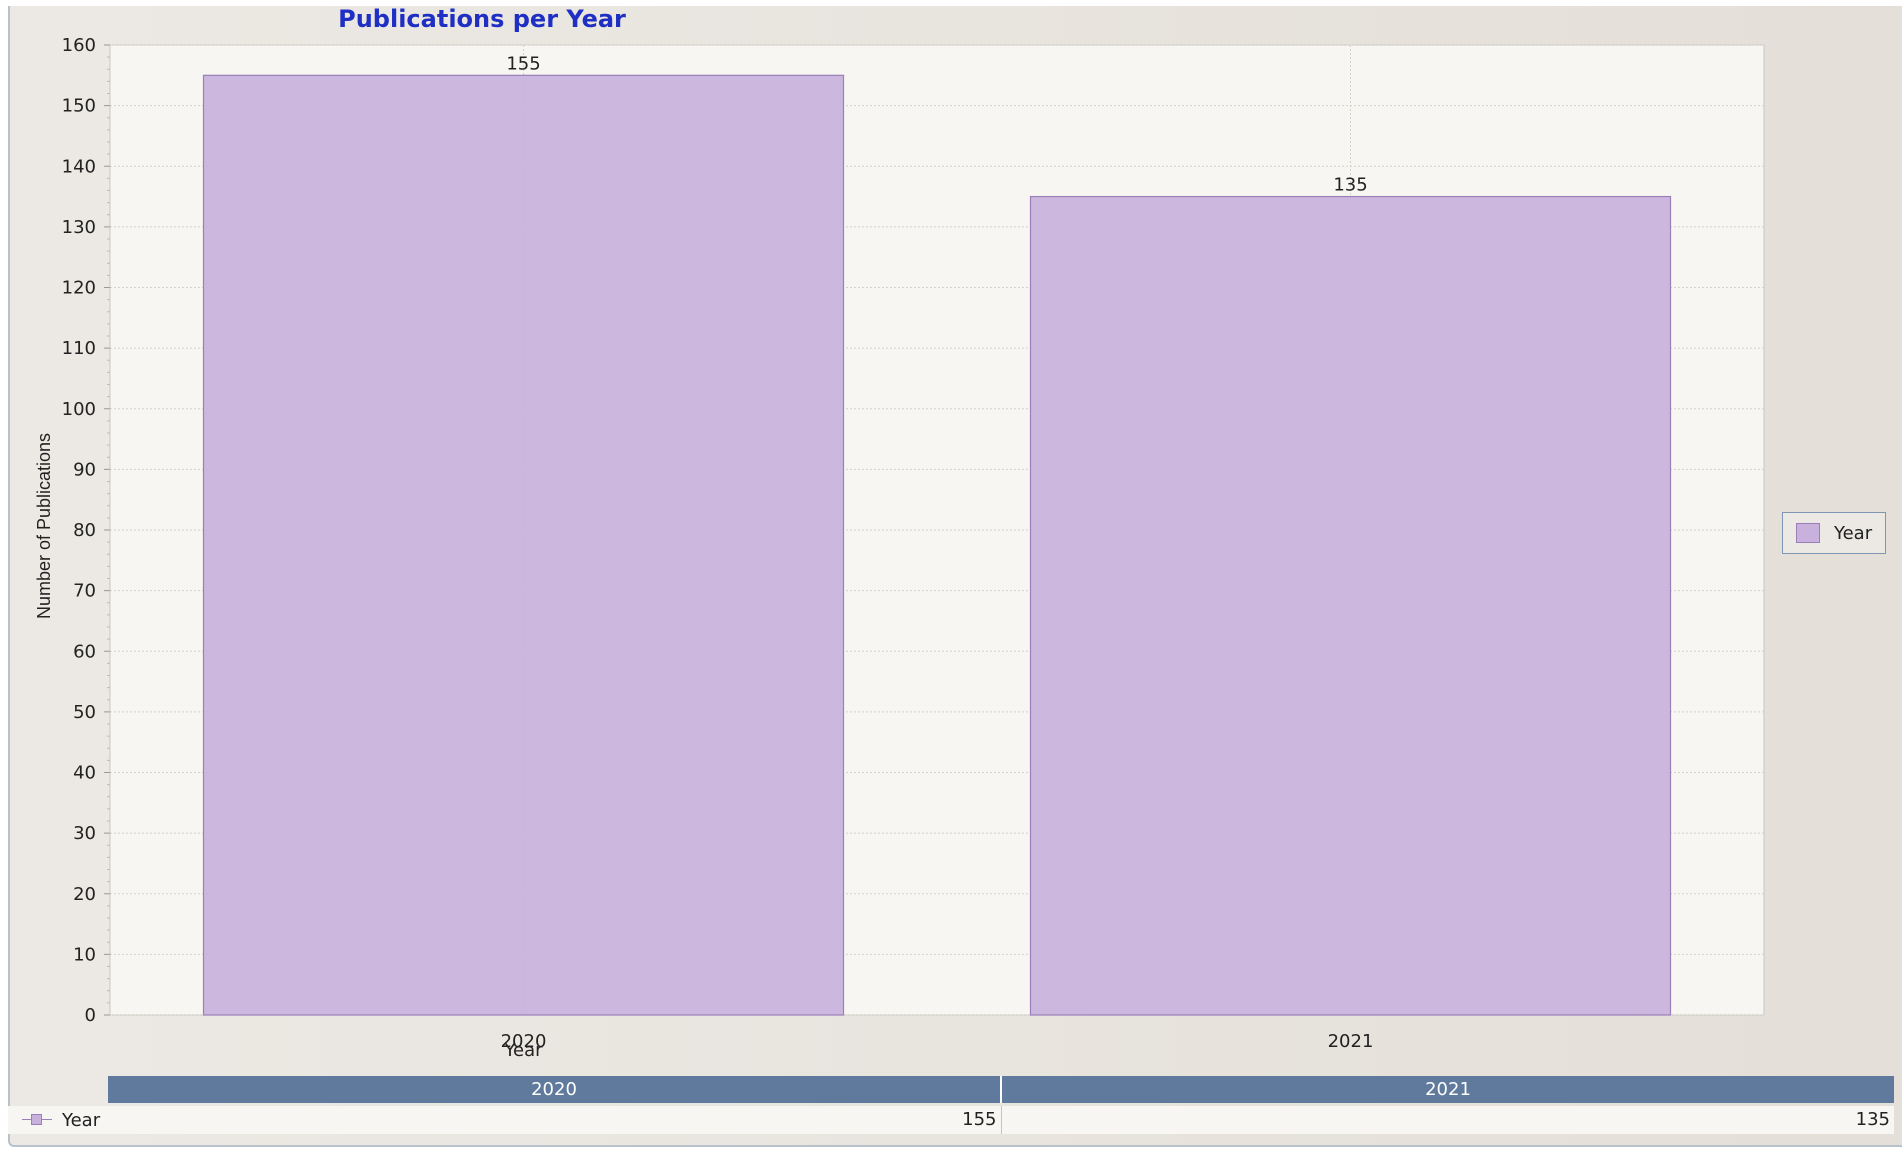 The width and height of the screenshot is (1902, 1155). What do you see at coordinates (555, 1089) in the screenshot?
I see `table-header-2020: 2020` at bounding box center [555, 1089].